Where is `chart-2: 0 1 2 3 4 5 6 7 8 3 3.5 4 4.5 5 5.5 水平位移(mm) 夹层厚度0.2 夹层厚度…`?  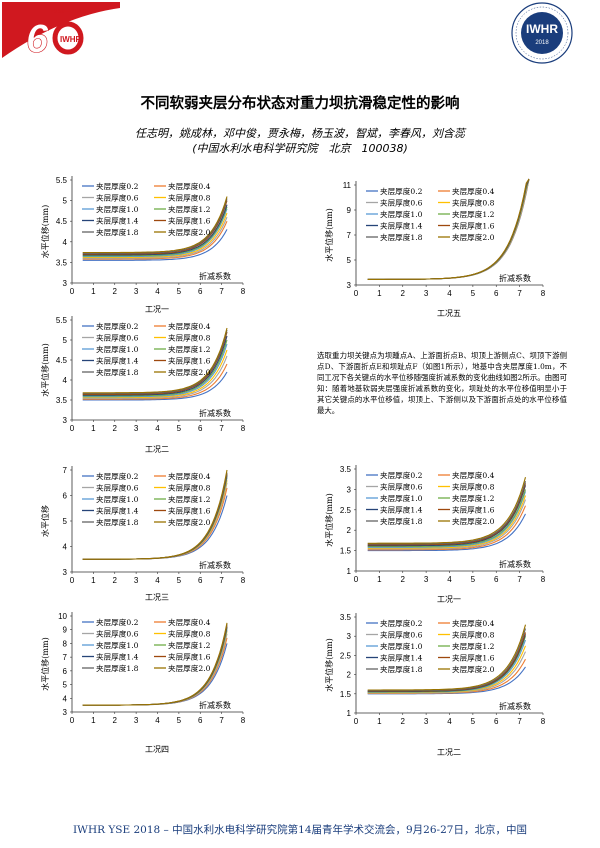
chart-2: 0 1 2 3 4 5 6 7 8 3 3.5 4 4.5 5 5.5 水平位移(mm) 夹层厚度0.2 夹层厚度… is located at coordinates (143, 385).